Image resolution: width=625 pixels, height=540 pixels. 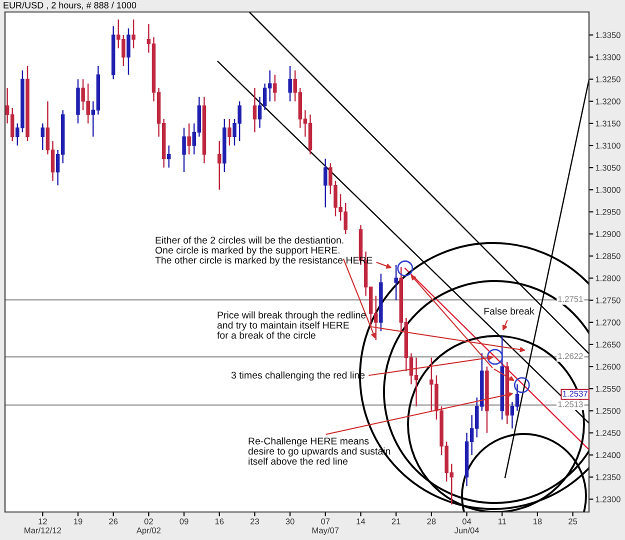 I want to click on ref-line-label: 1.2751, so click(x=570, y=299).